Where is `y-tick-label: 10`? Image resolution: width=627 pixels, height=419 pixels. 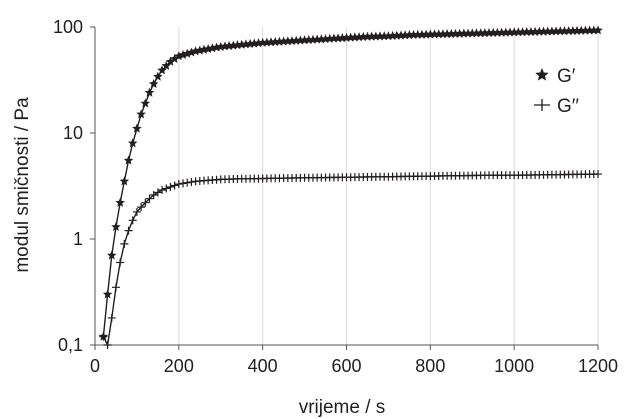 y-tick-label: 10 is located at coordinates (73, 133).